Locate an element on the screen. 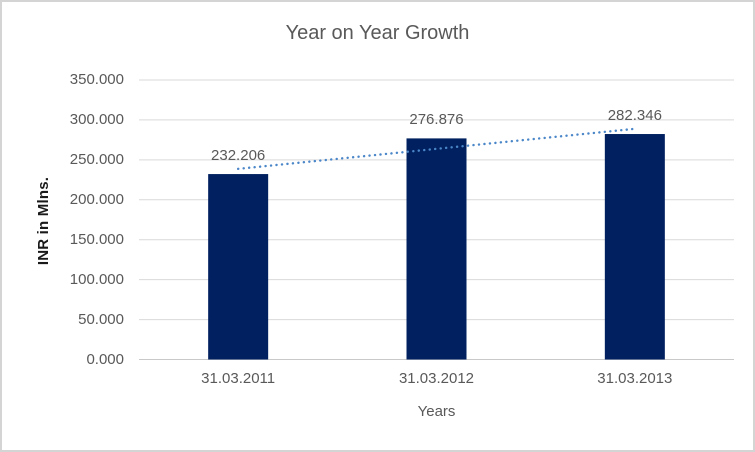  trendline is located at coordinates (436, 149).